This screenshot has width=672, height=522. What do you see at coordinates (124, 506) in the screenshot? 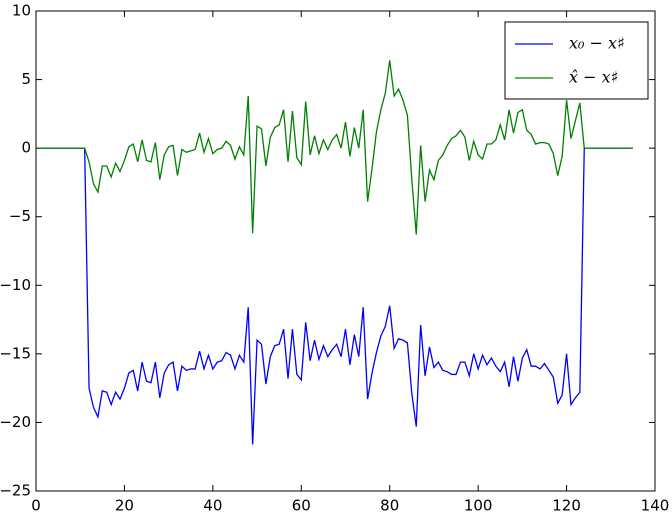
I see `x-tick-label: 20` at bounding box center [124, 506].